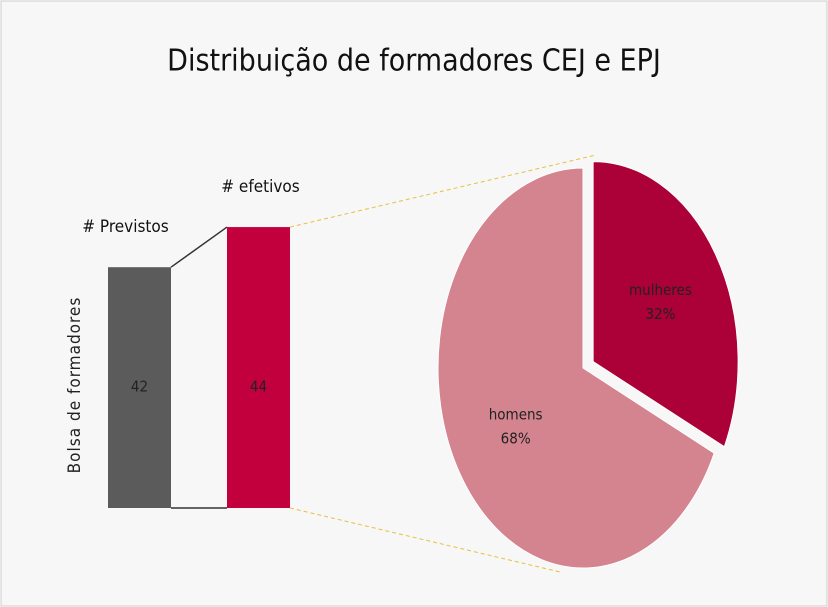 Image resolution: width=828 pixels, height=607 pixels. What do you see at coordinates (660, 290) in the screenshot?
I see `slice-label: mulheres` at bounding box center [660, 290].